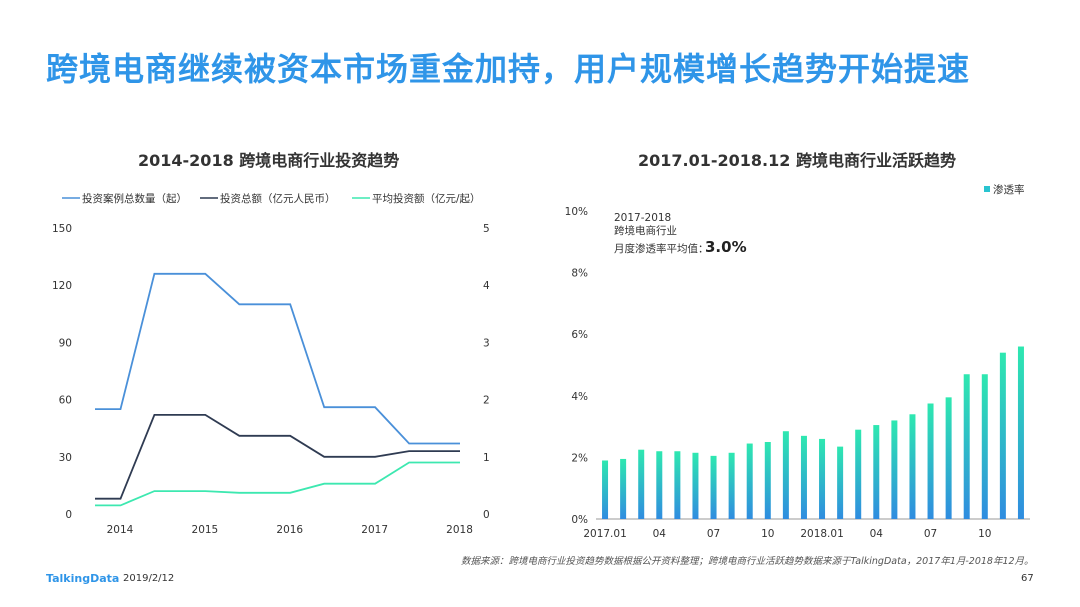 The width and height of the screenshot is (1080, 607). What do you see at coordinates (269, 160) in the screenshot?
I see `investment-chart-title: 2014-2018 跨境电商行业投资趋势` at bounding box center [269, 160].